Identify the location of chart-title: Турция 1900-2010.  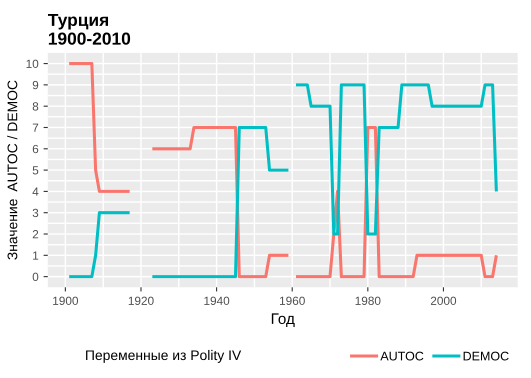
(89, 29).